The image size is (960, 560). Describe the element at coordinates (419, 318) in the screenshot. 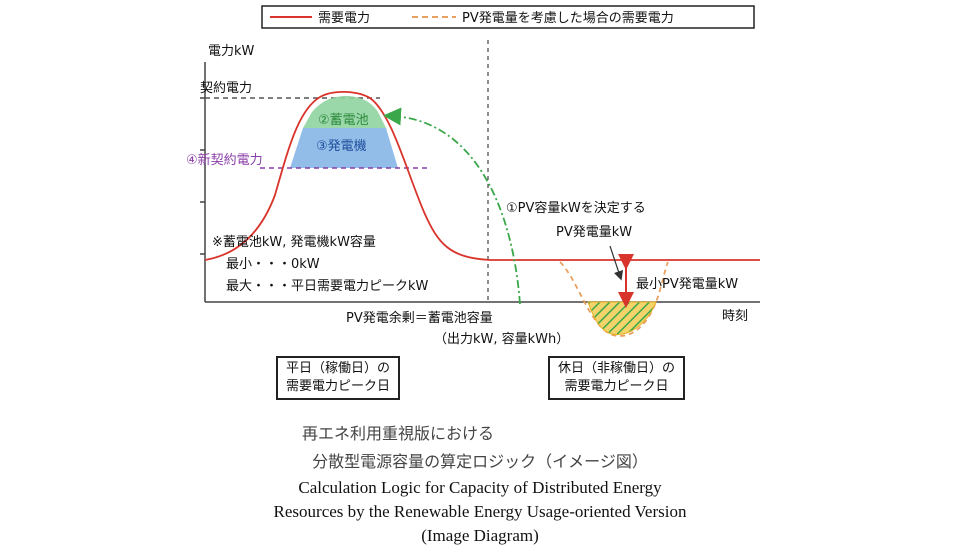

I see `pv-surplus-label: PV発電余剰＝蓄電池容量` at that location.